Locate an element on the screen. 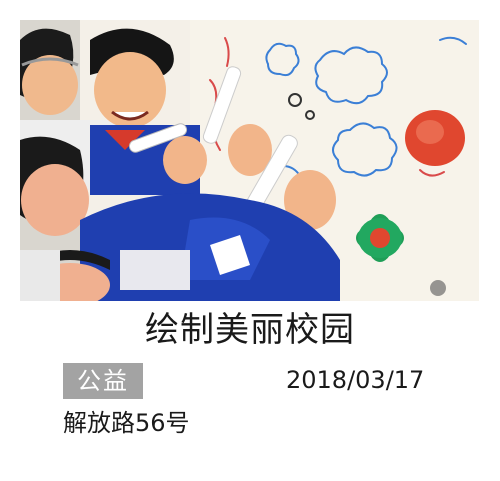  event-address: 解放路56号 is located at coordinates (126, 423).